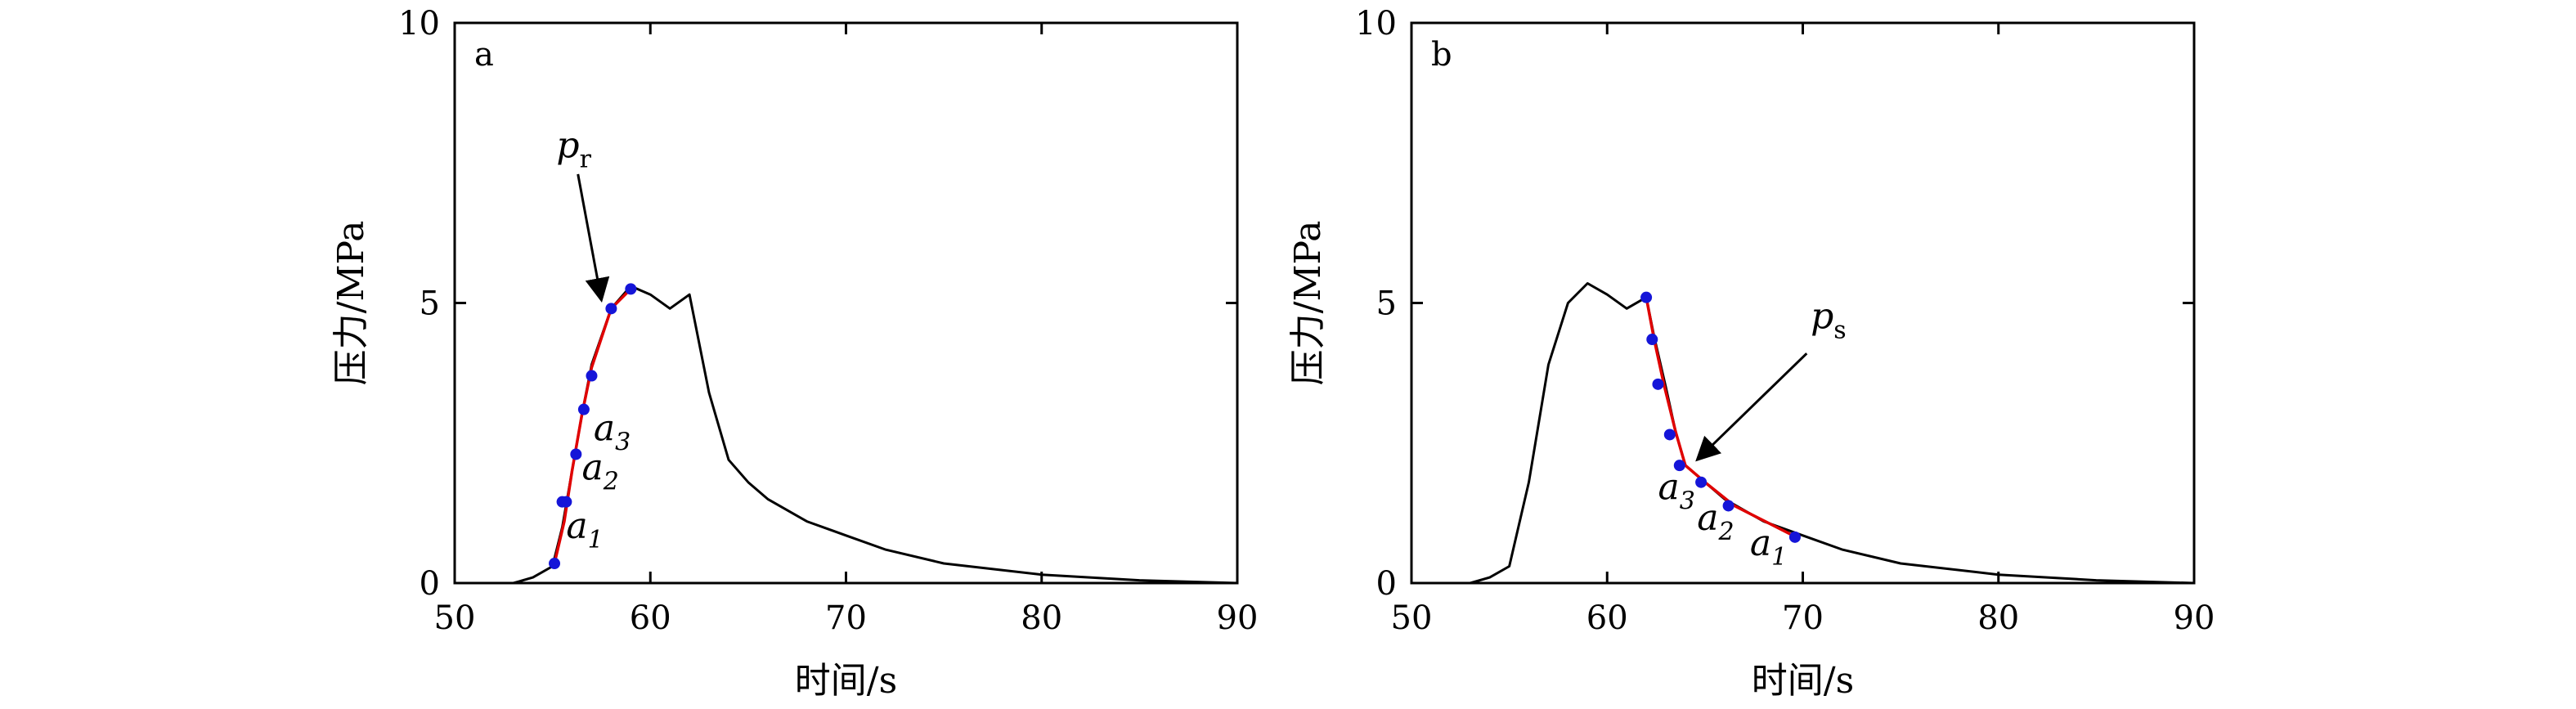 The width and height of the screenshot is (2576, 709). I want to click on panel-label: b, so click(1441, 55).